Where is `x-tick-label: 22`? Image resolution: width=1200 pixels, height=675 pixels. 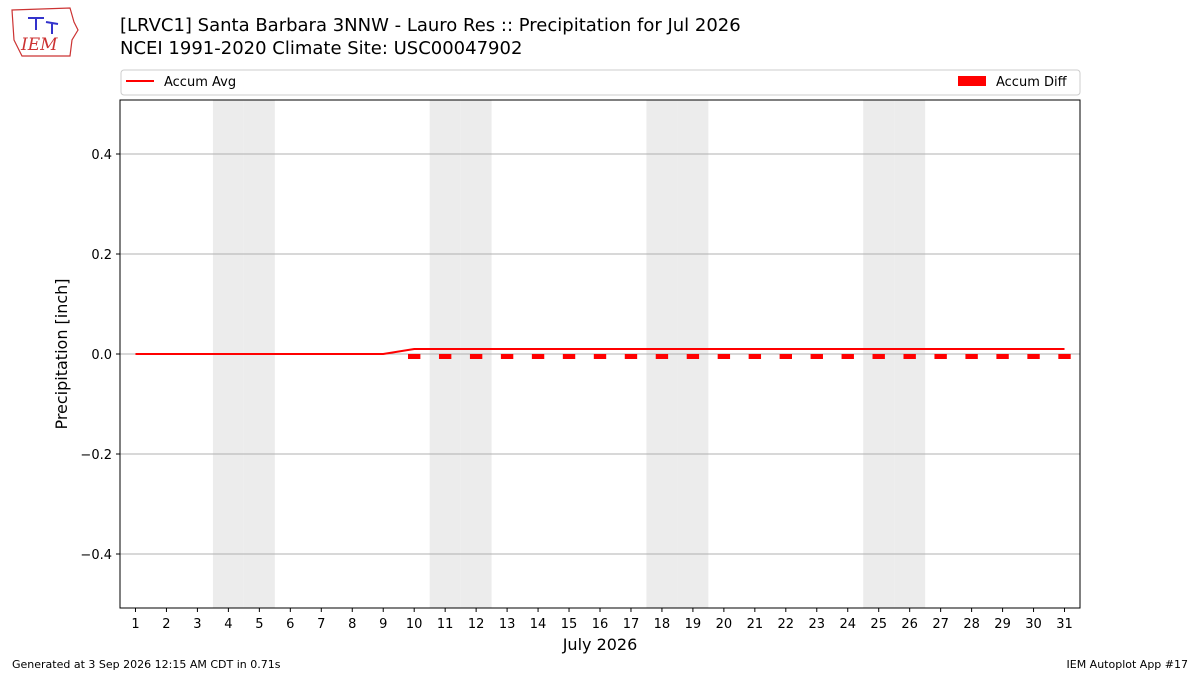
x-tick-label: 22 is located at coordinates (786, 624).